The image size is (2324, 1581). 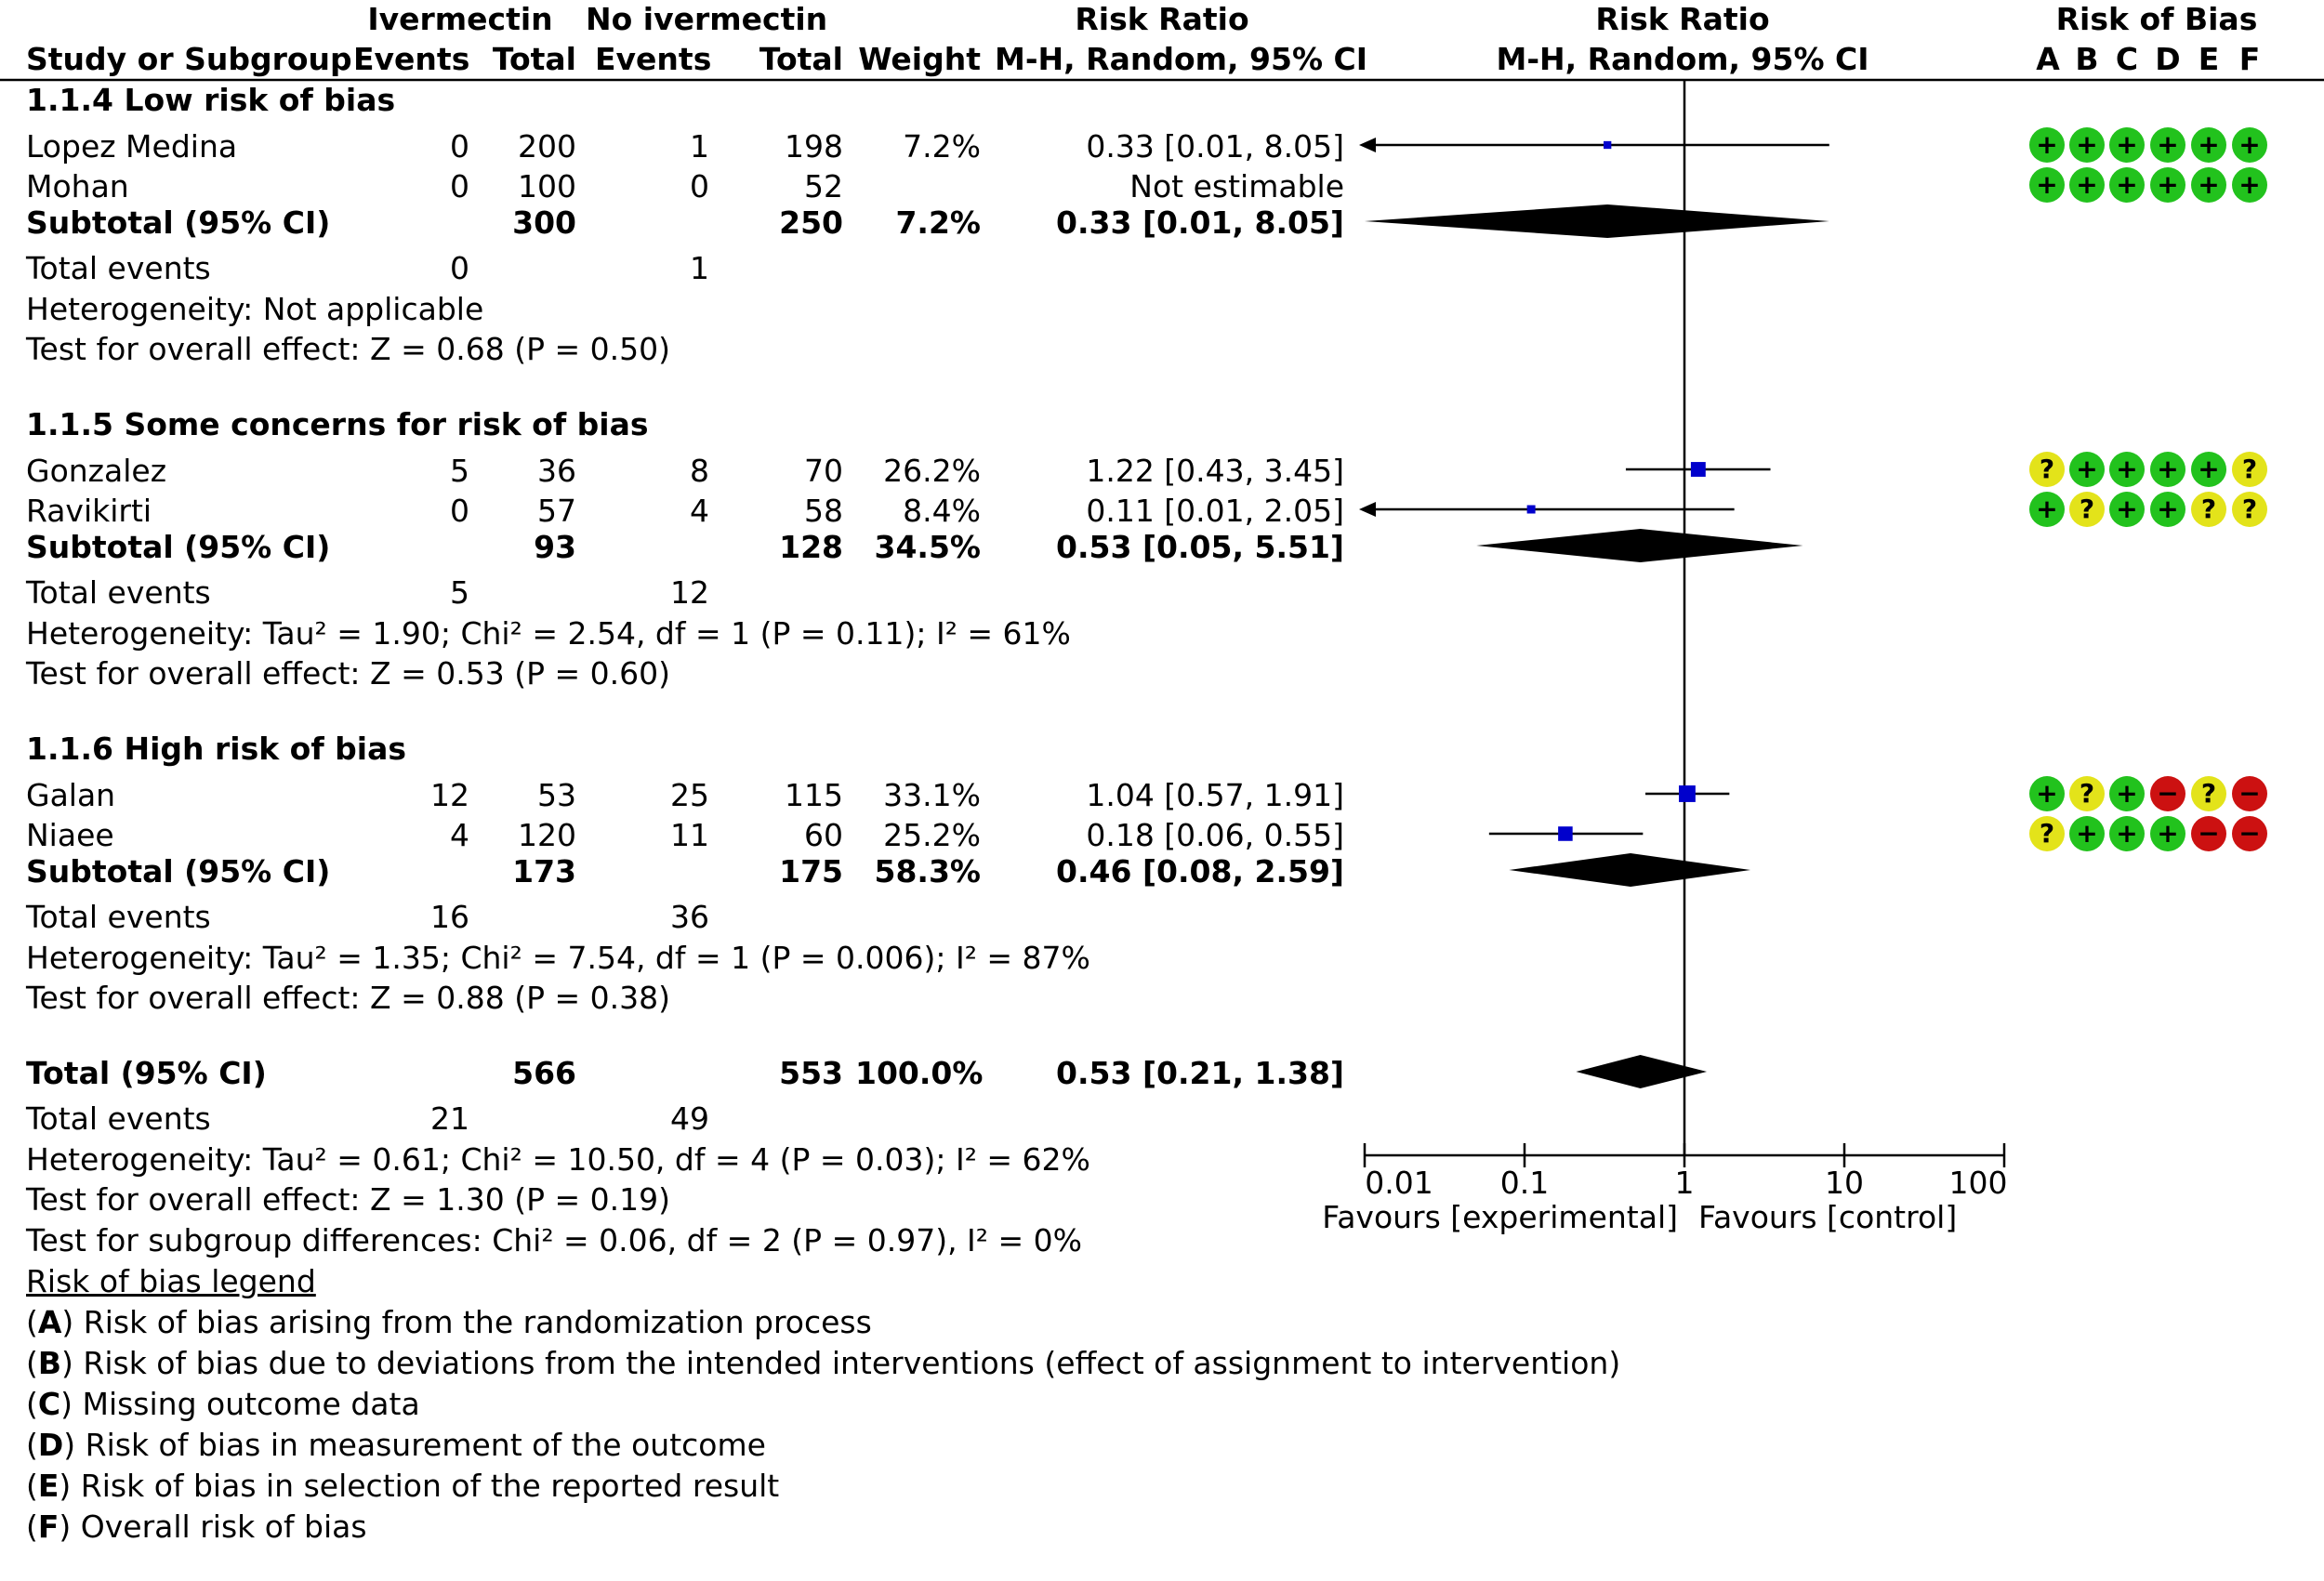 I want to click on legend-item-f: (F) Overall risk of bias, so click(x=196, y=1527).